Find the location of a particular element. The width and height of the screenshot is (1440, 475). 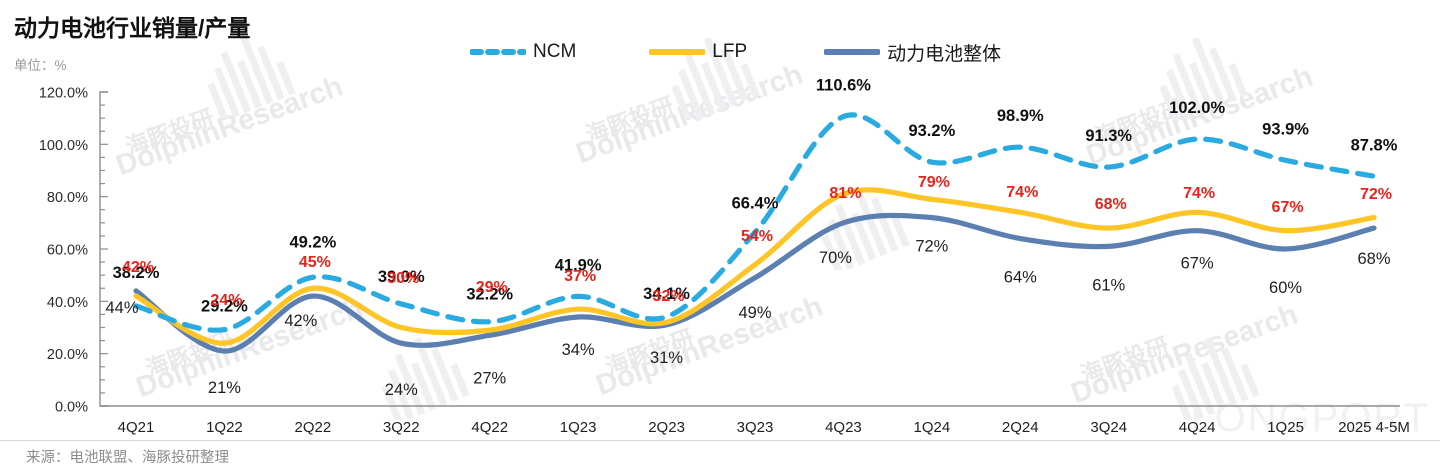

data-label-ncm: 39.0% is located at coordinates (401, 277).